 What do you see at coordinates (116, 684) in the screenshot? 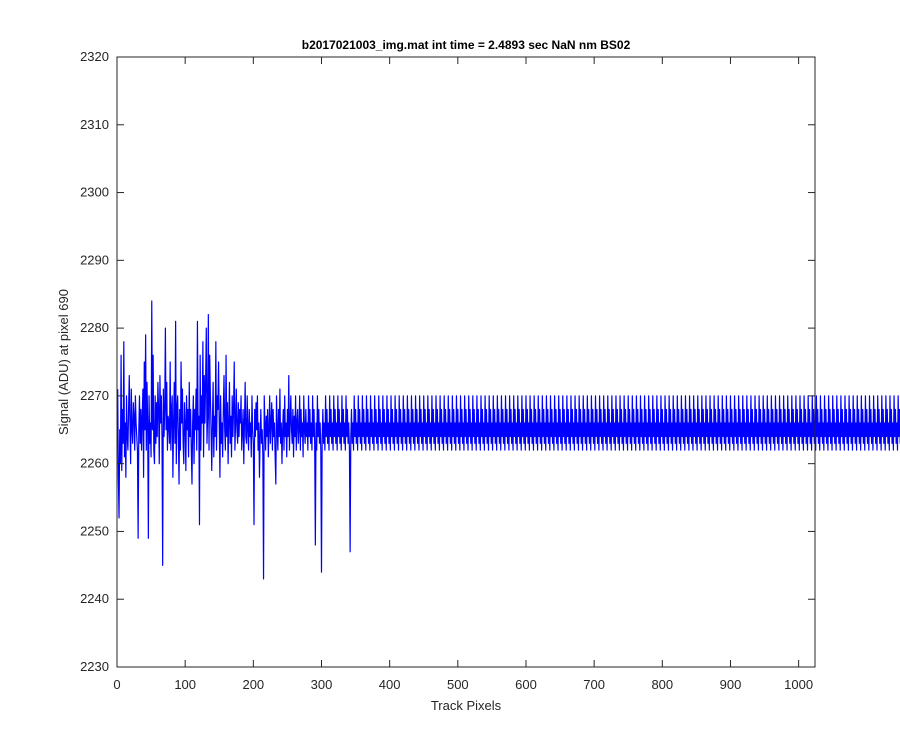
I see `x-tick-label: 0` at bounding box center [116, 684].